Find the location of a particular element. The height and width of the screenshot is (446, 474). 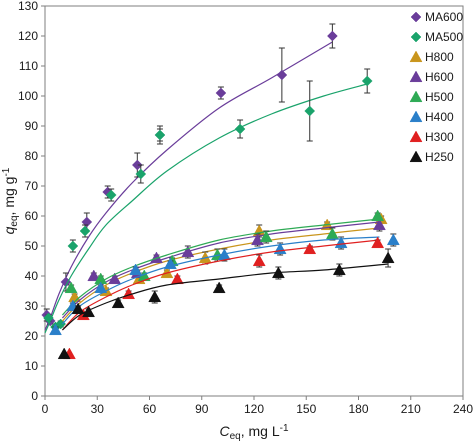

x-tick-label: 30 is located at coordinates (98, 409).